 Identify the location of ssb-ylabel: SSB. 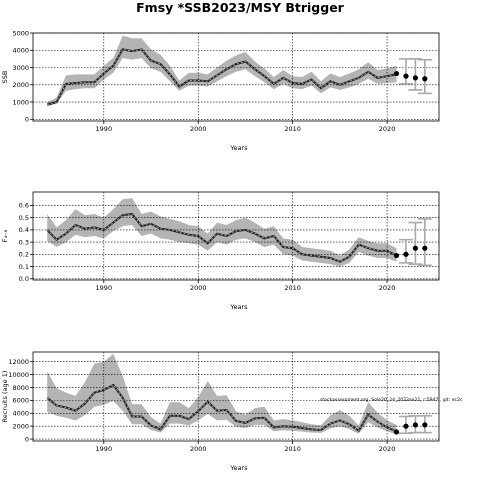
(5, 77).